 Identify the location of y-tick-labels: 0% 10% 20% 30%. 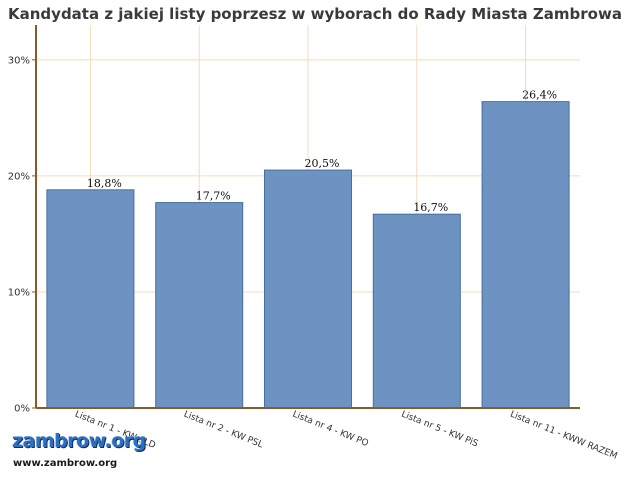
(19, 234).